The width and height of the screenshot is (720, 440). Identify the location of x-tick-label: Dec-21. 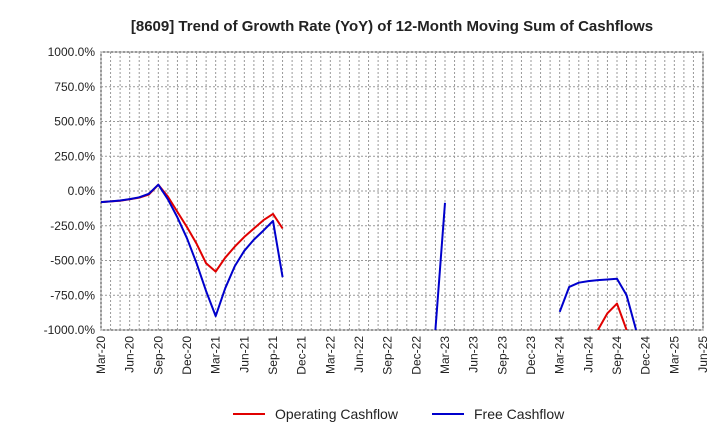
(302, 355).